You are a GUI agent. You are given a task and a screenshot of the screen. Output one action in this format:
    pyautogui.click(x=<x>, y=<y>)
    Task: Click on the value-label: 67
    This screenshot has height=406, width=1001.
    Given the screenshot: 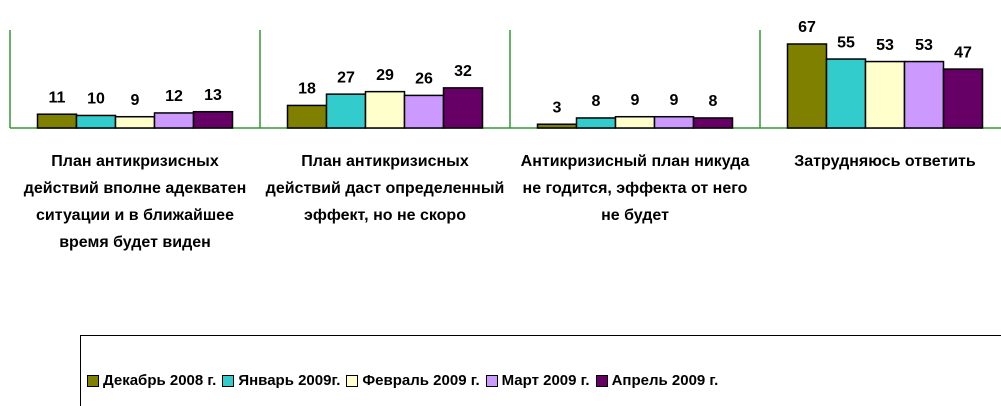 What is the action you would take?
    pyautogui.click(x=807, y=27)
    